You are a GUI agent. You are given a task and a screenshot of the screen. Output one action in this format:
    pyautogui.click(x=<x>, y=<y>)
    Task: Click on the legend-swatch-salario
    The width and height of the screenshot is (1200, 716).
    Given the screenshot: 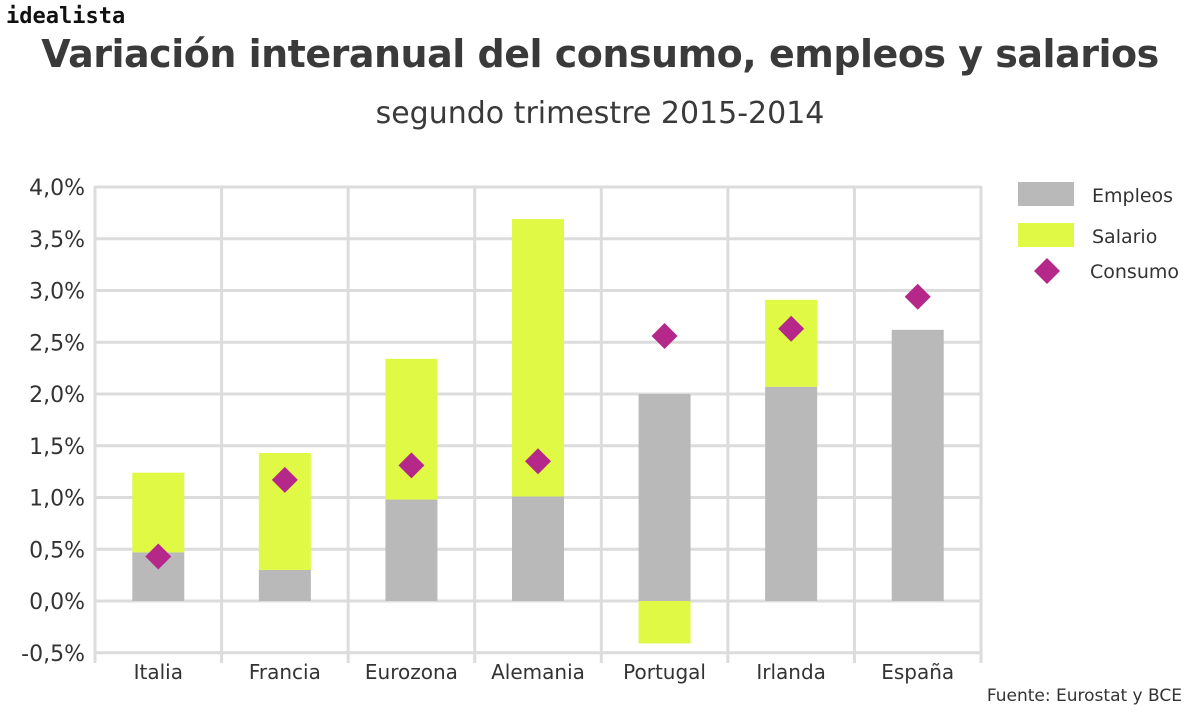 What is the action you would take?
    pyautogui.click(x=1046, y=235)
    